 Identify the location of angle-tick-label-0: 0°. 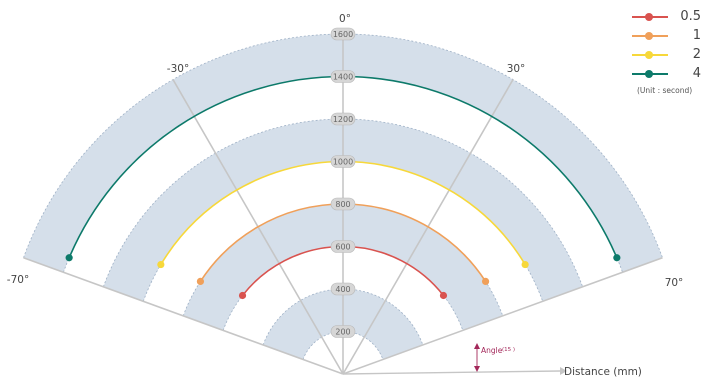
(345, 19).